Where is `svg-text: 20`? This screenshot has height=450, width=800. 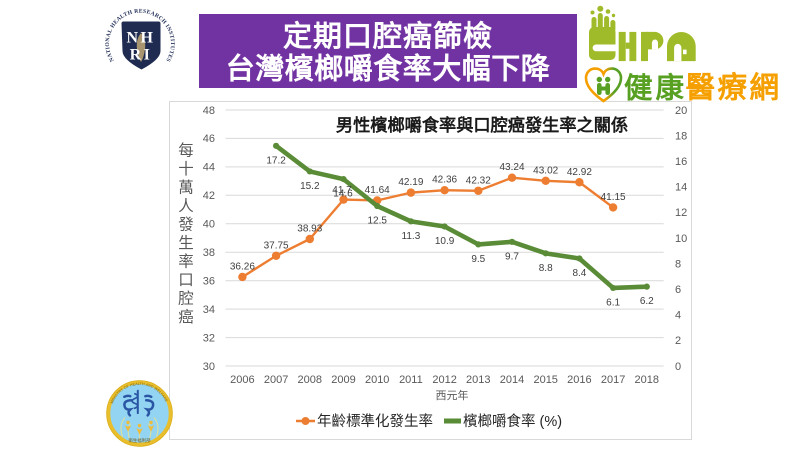 svg-text: 20 is located at coordinates (681, 111).